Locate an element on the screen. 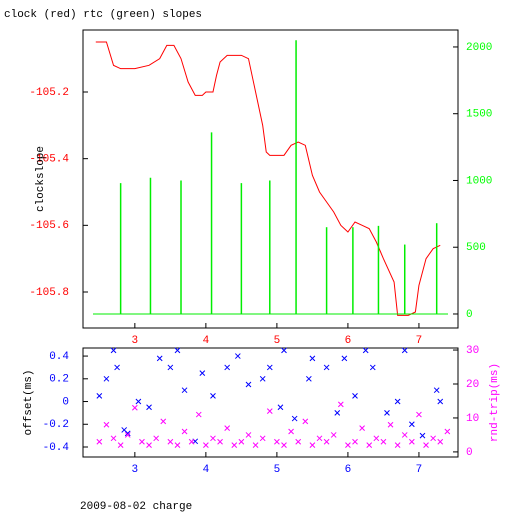  y-tick-label: -105.6 is located at coordinates (49, 226).